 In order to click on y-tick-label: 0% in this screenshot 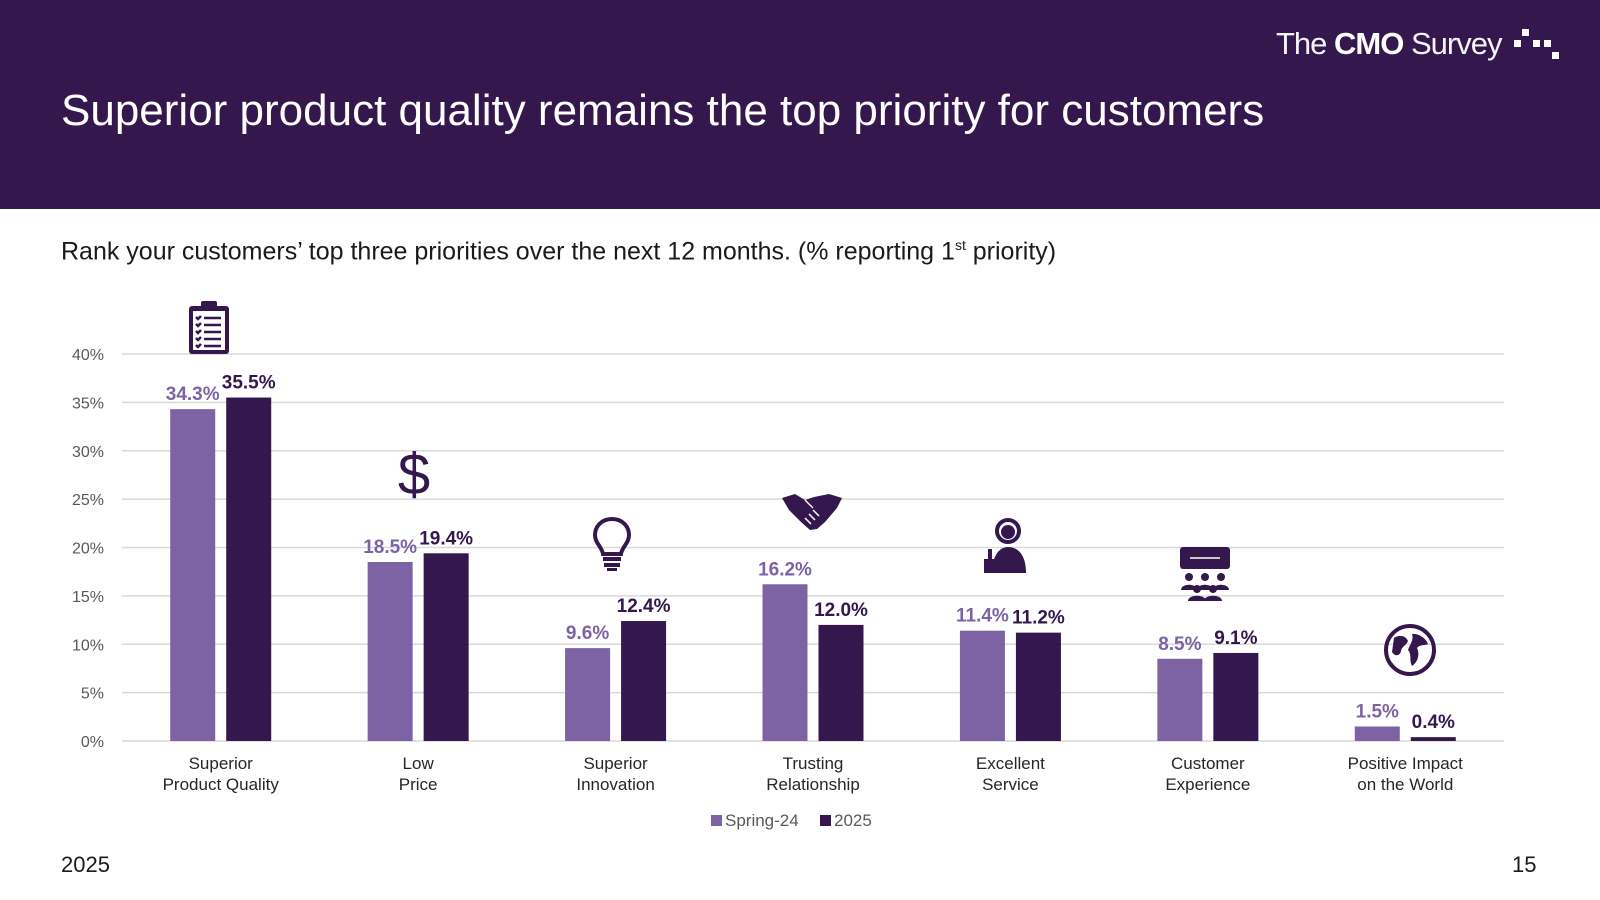, I will do `click(92, 742)`.